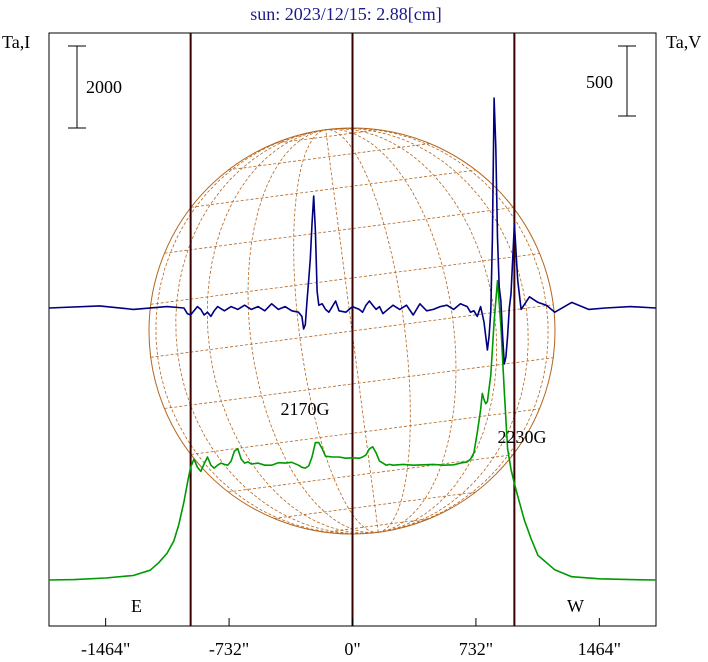  I want to click on x-axis: -1464" -732" 0" 732" 1464", so click(351, 638).